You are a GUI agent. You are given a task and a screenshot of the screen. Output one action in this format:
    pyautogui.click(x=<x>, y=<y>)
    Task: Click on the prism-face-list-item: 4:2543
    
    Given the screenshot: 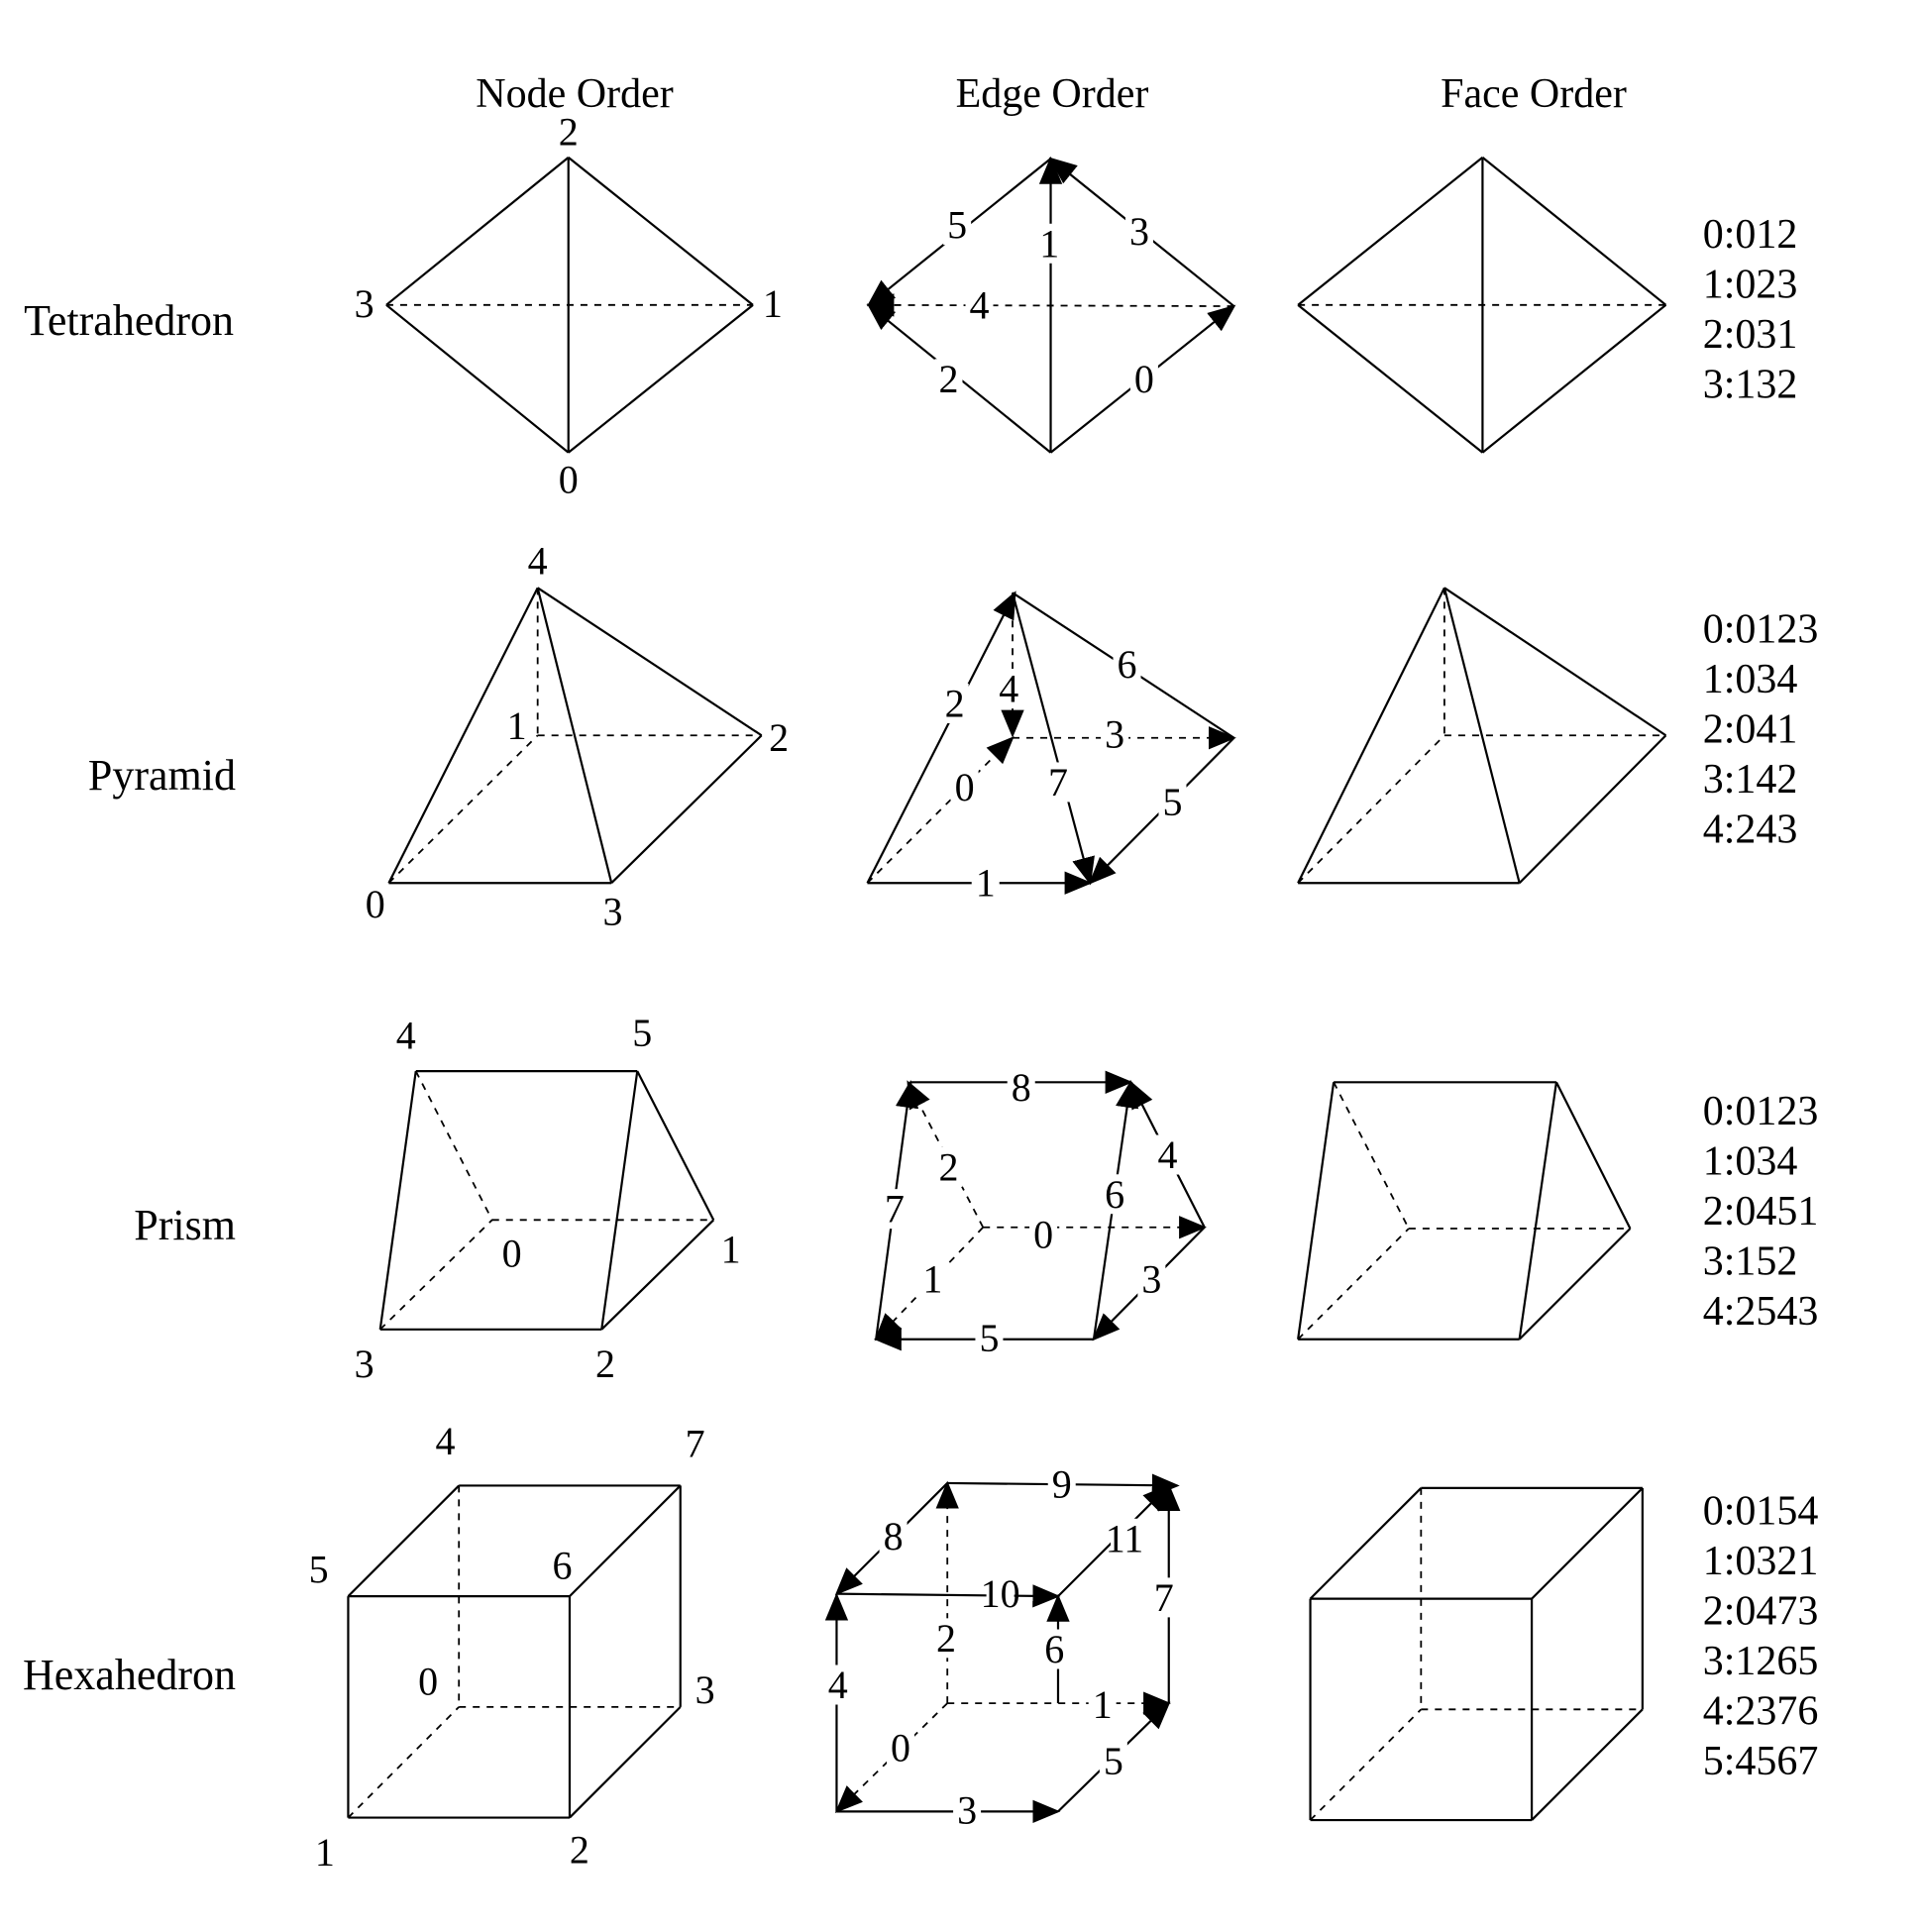 What is the action you would take?
    pyautogui.click(x=1761, y=1312)
    